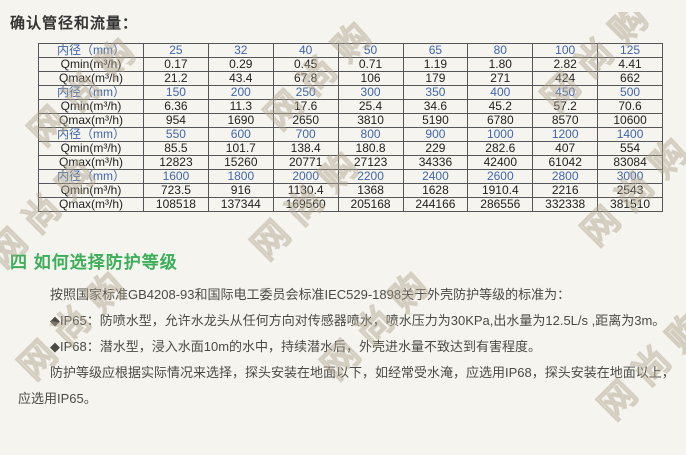  Describe the element at coordinates (305, 78) in the screenshot. I see `value-cell: 67.8` at that location.